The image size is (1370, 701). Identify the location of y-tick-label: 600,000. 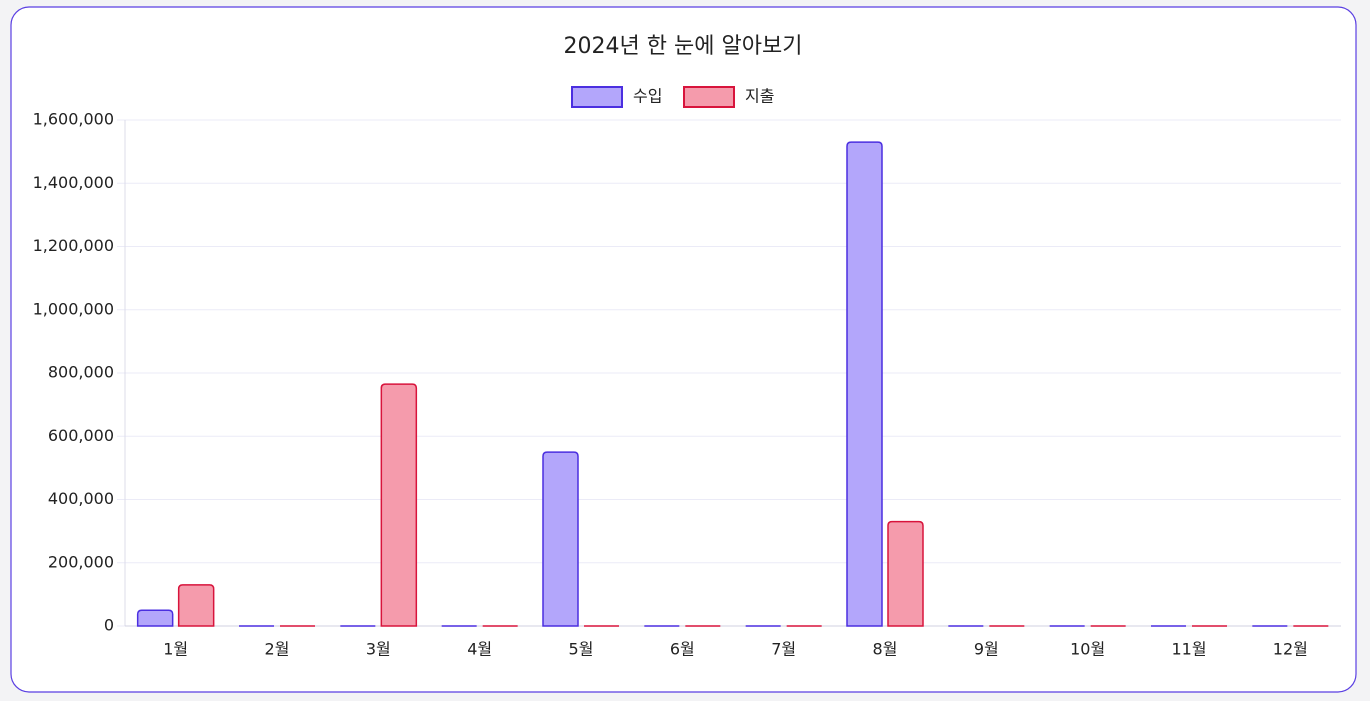
(81, 435).